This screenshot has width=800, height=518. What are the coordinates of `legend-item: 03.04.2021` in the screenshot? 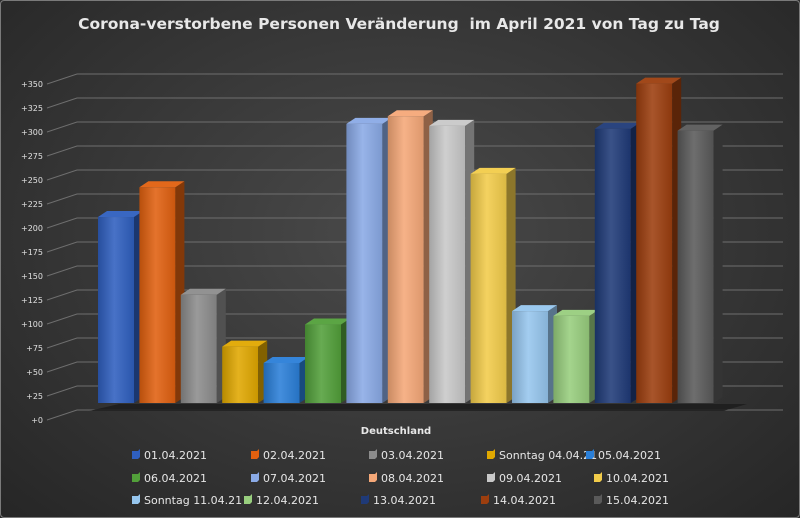 It's located at (406, 455).